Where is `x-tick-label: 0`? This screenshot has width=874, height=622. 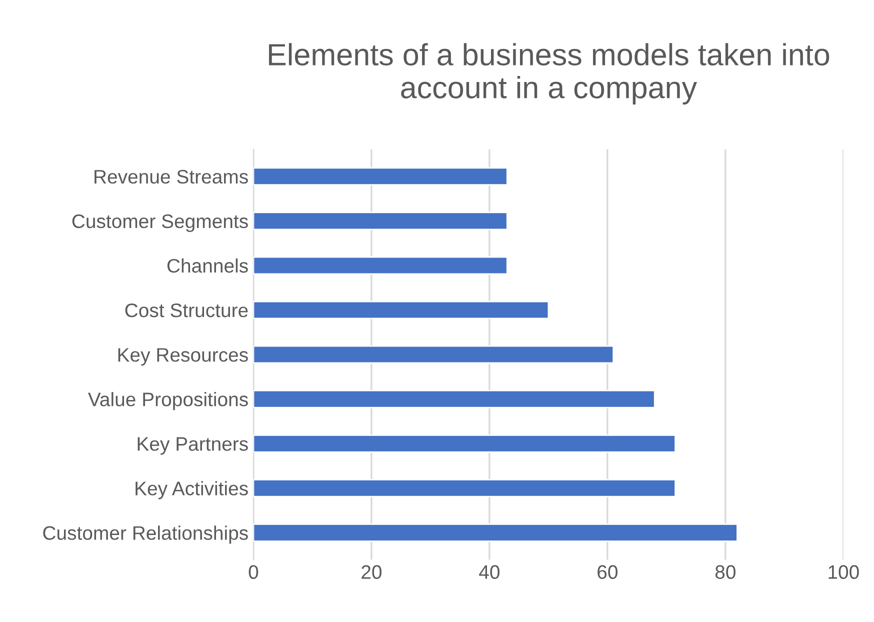 x-tick-label: 0 is located at coordinates (253, 572).